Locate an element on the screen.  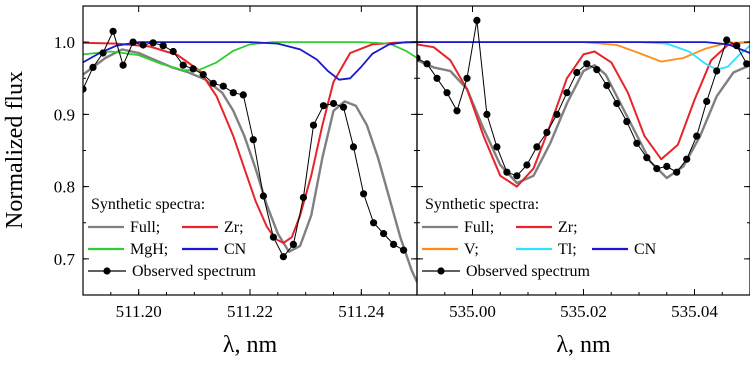
y-tick-label: 0.7 is located at coordinates (65, 259).